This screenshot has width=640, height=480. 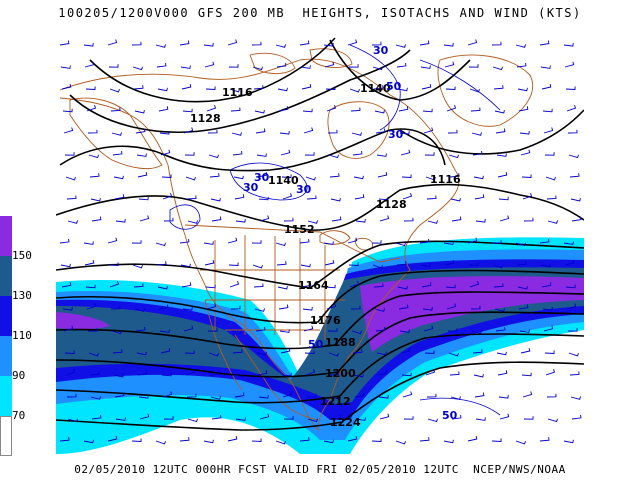 What do you see at coordinates (316, 344) in the screenshot?
I see `isotach-label: 50` at bounding box center [316, 344].